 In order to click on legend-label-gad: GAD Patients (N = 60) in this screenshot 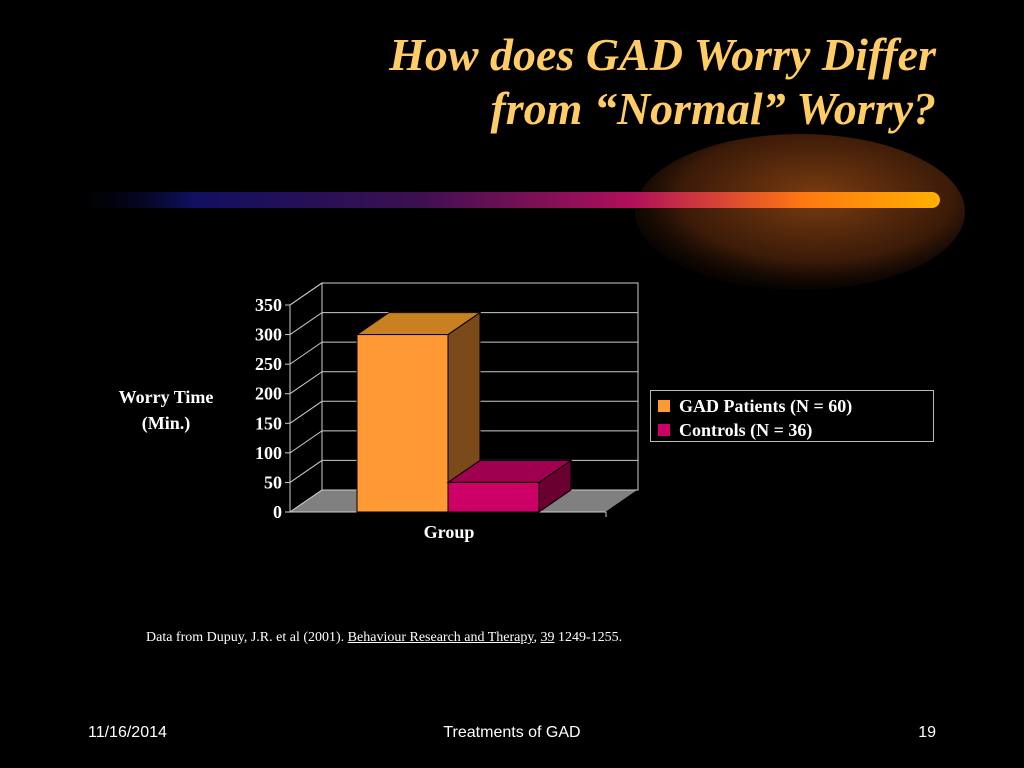, I will do `click(766, 405)`.